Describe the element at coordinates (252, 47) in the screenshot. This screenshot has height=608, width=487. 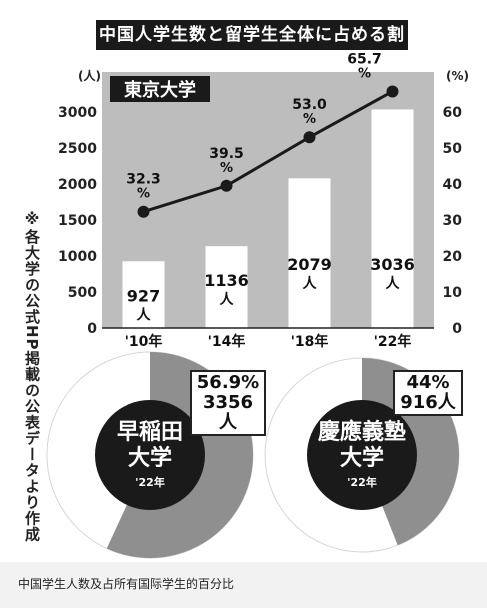
I see `chart-title: 中国人学生数と留学生全体に占める割合` at that location.